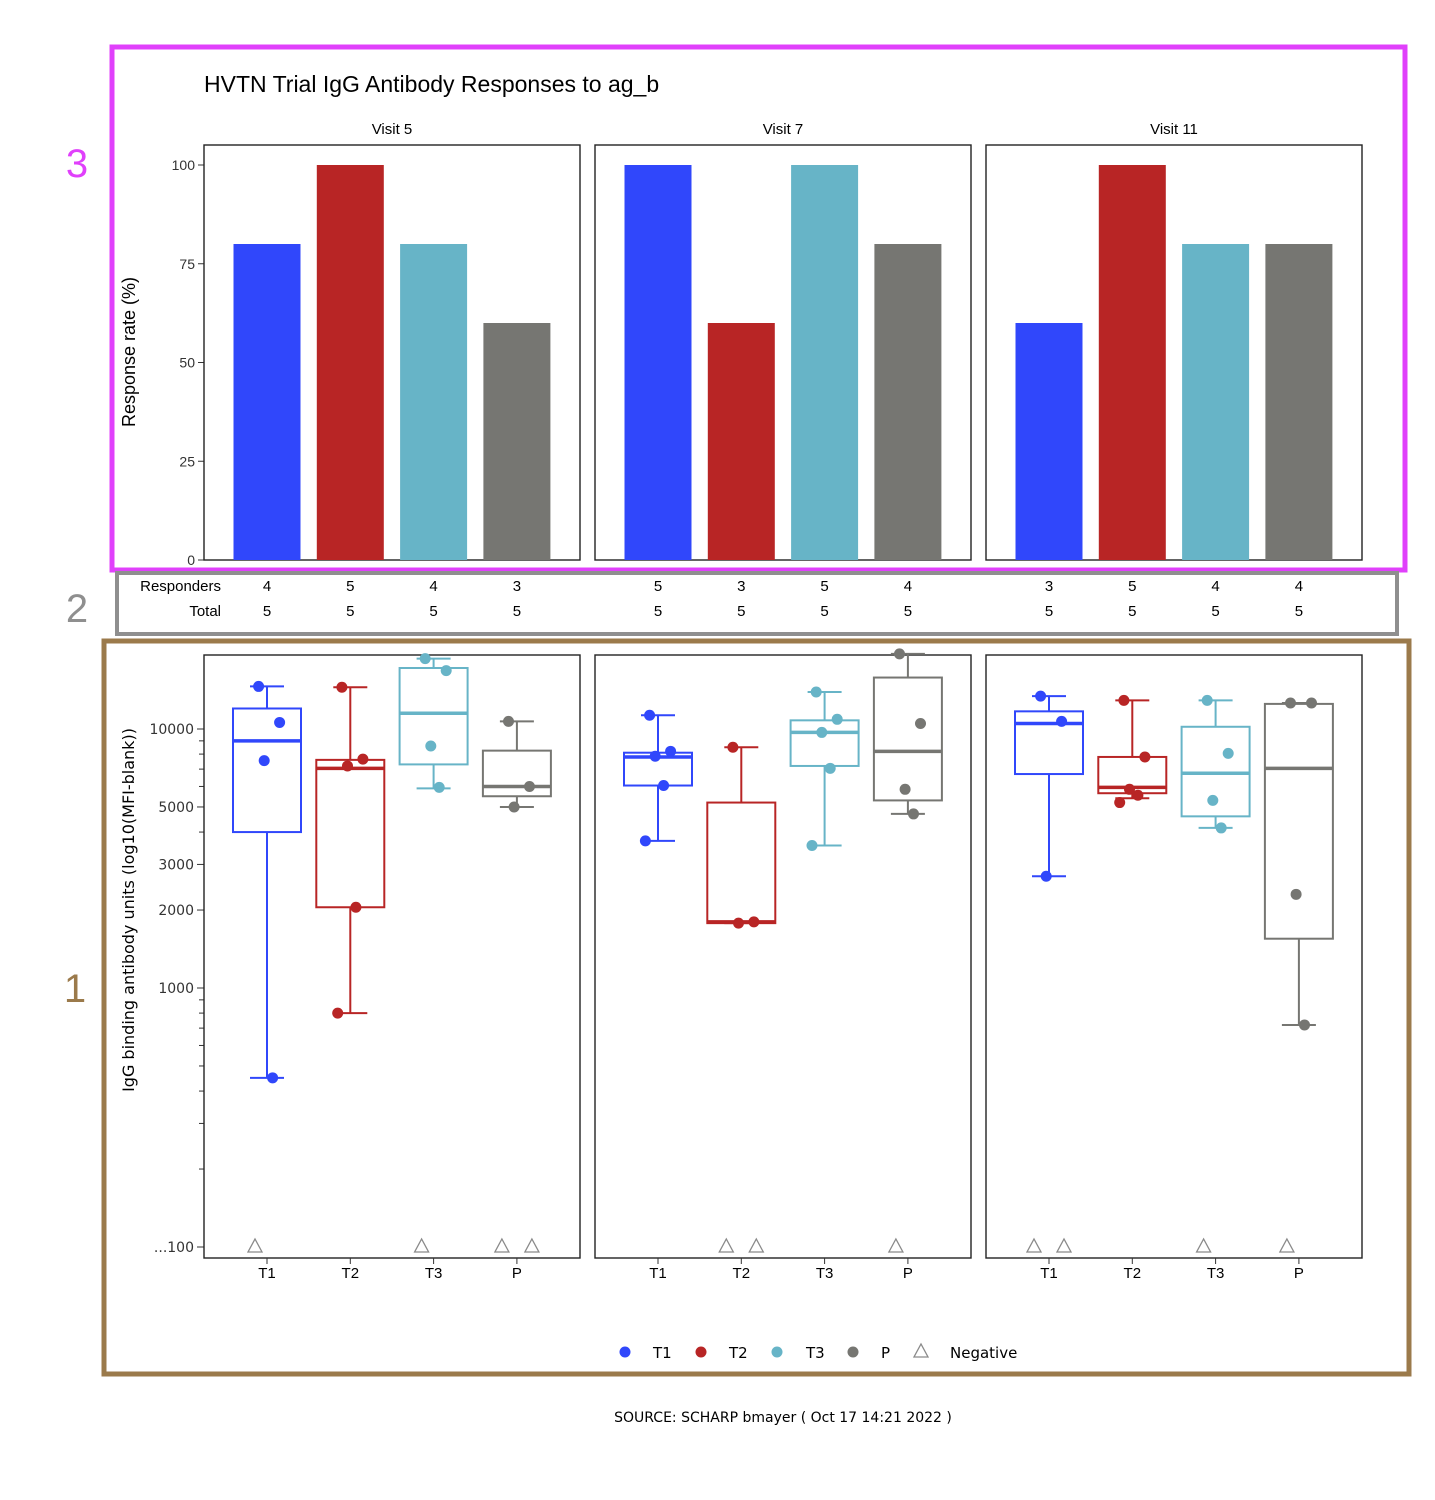  Describe the element at coordinates (176, 865) in the screenshot. I see `box-y-tick-label: 3000` at that location.